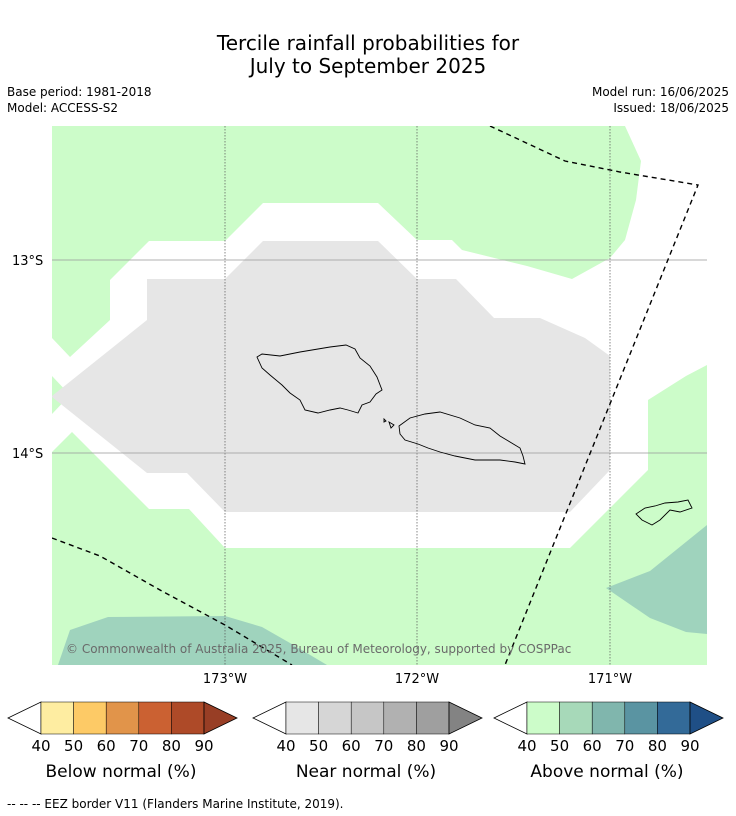  What do you see at coordinates (225, 679) in the screenshot?
I see `lon-label-173w: 173°W` at bounding box center [225, 679].